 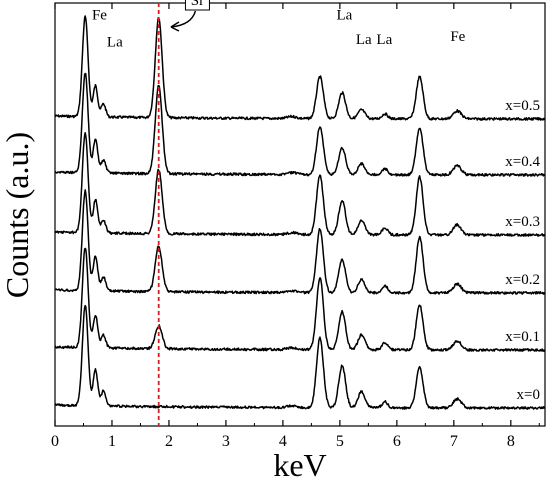 I want to click on x-tick-label: 6, so click(x=397, y=441).